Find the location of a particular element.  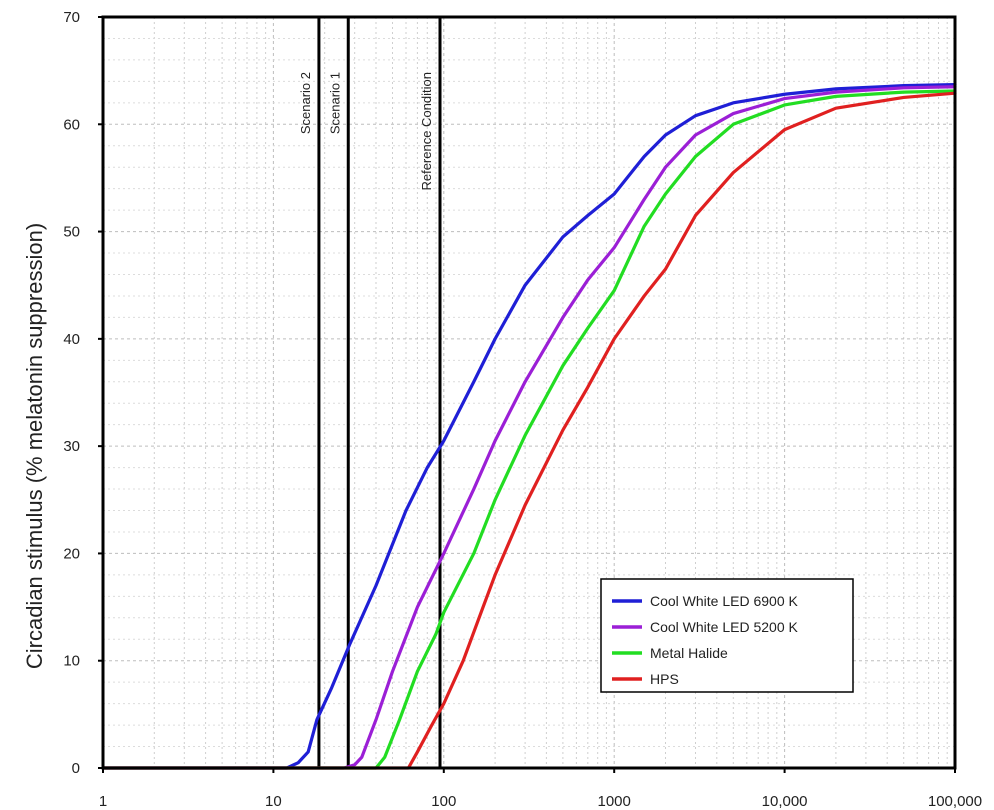

y-tick-label: 10 is located at coordinates (71, 661).